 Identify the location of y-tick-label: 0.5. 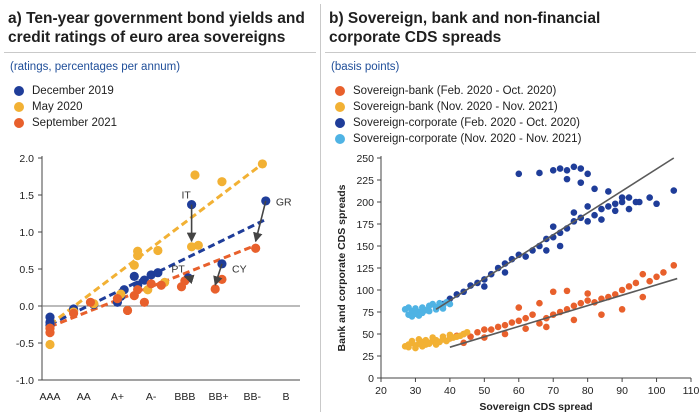
(26, 270).